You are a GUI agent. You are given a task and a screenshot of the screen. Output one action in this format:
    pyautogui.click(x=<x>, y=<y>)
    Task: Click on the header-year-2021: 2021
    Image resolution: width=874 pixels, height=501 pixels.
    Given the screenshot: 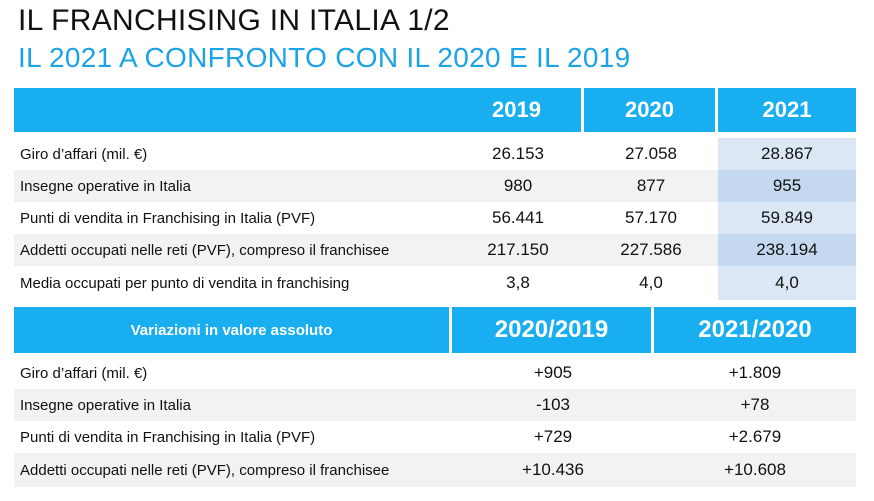 What is the action you would take?
    pyautogui.click(x=787, y=109)
    